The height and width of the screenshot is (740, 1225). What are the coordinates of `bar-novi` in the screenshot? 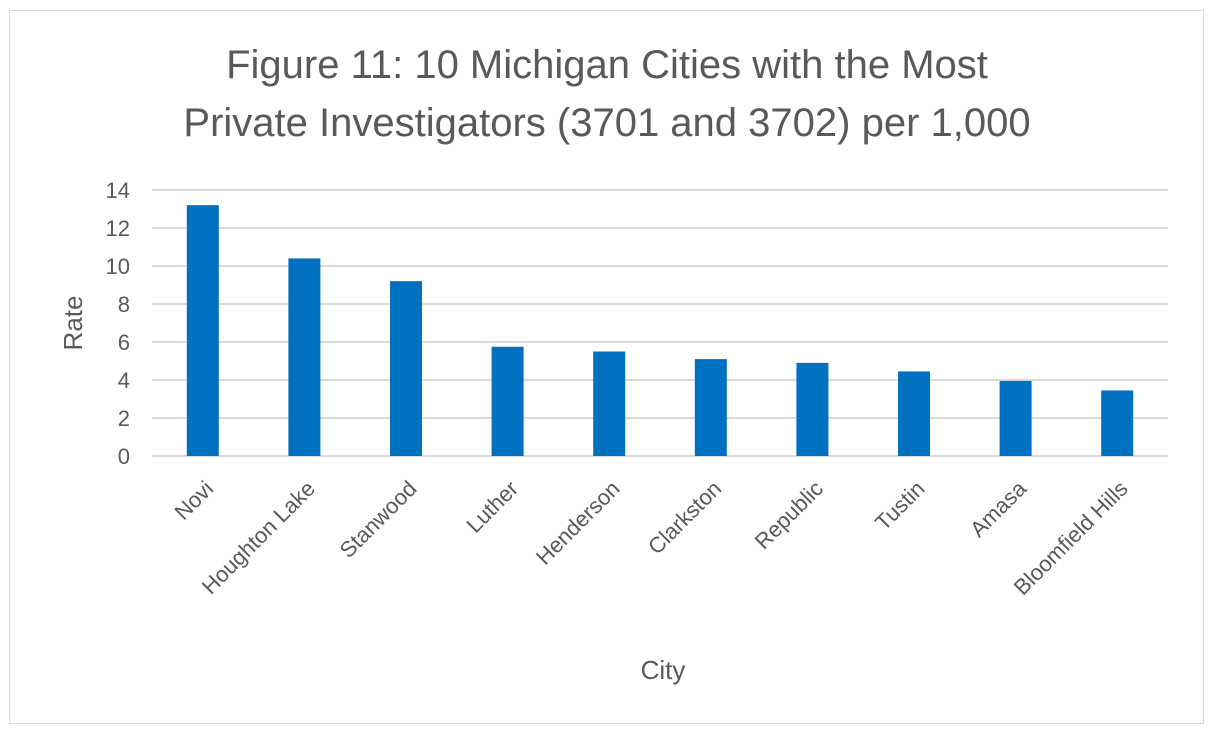 It's located at (202, 330).